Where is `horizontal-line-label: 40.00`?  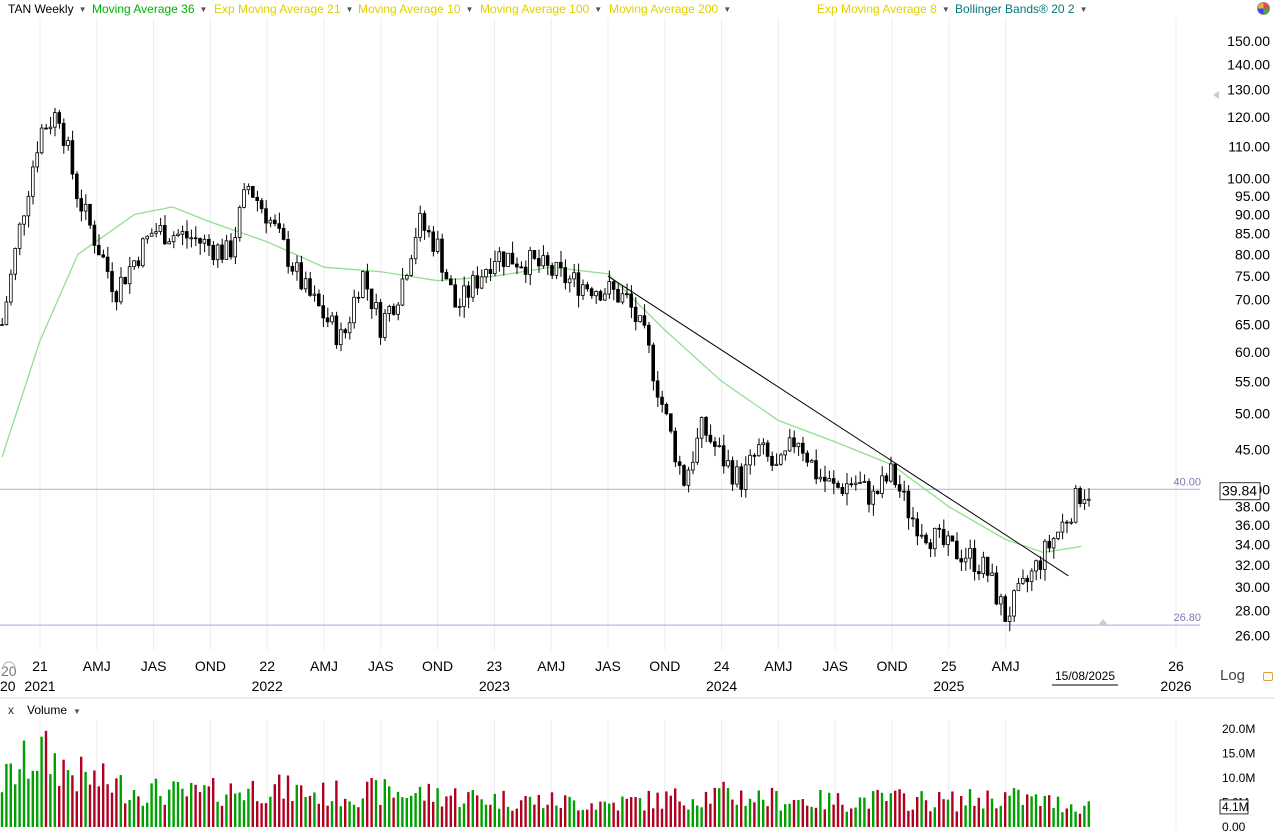 horizontal-line-label: 40.00 is located at coordinates (1187, 482).